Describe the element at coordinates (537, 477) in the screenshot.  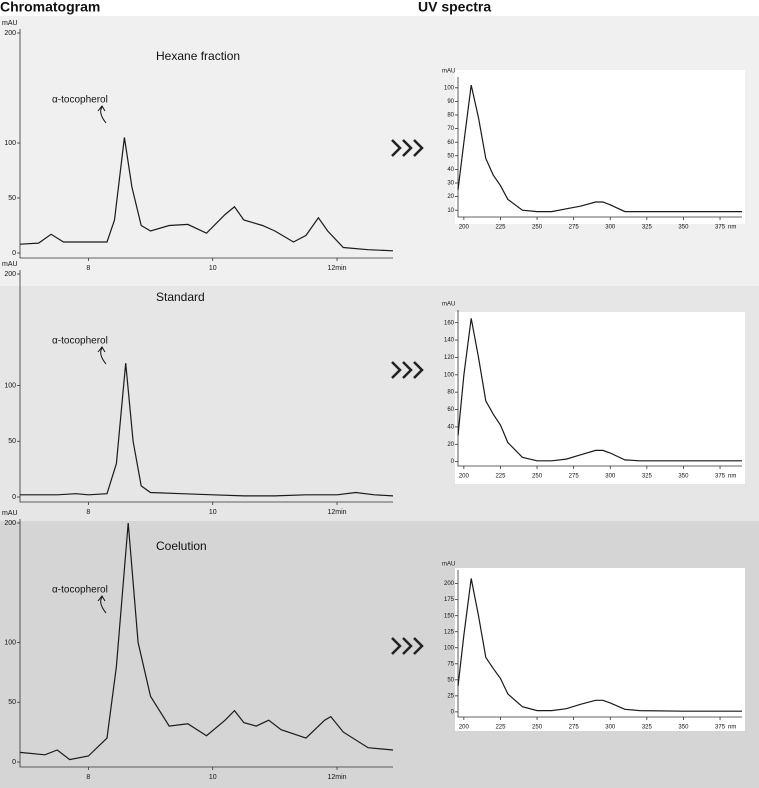
I see `x-tick-label: 250` at that location.